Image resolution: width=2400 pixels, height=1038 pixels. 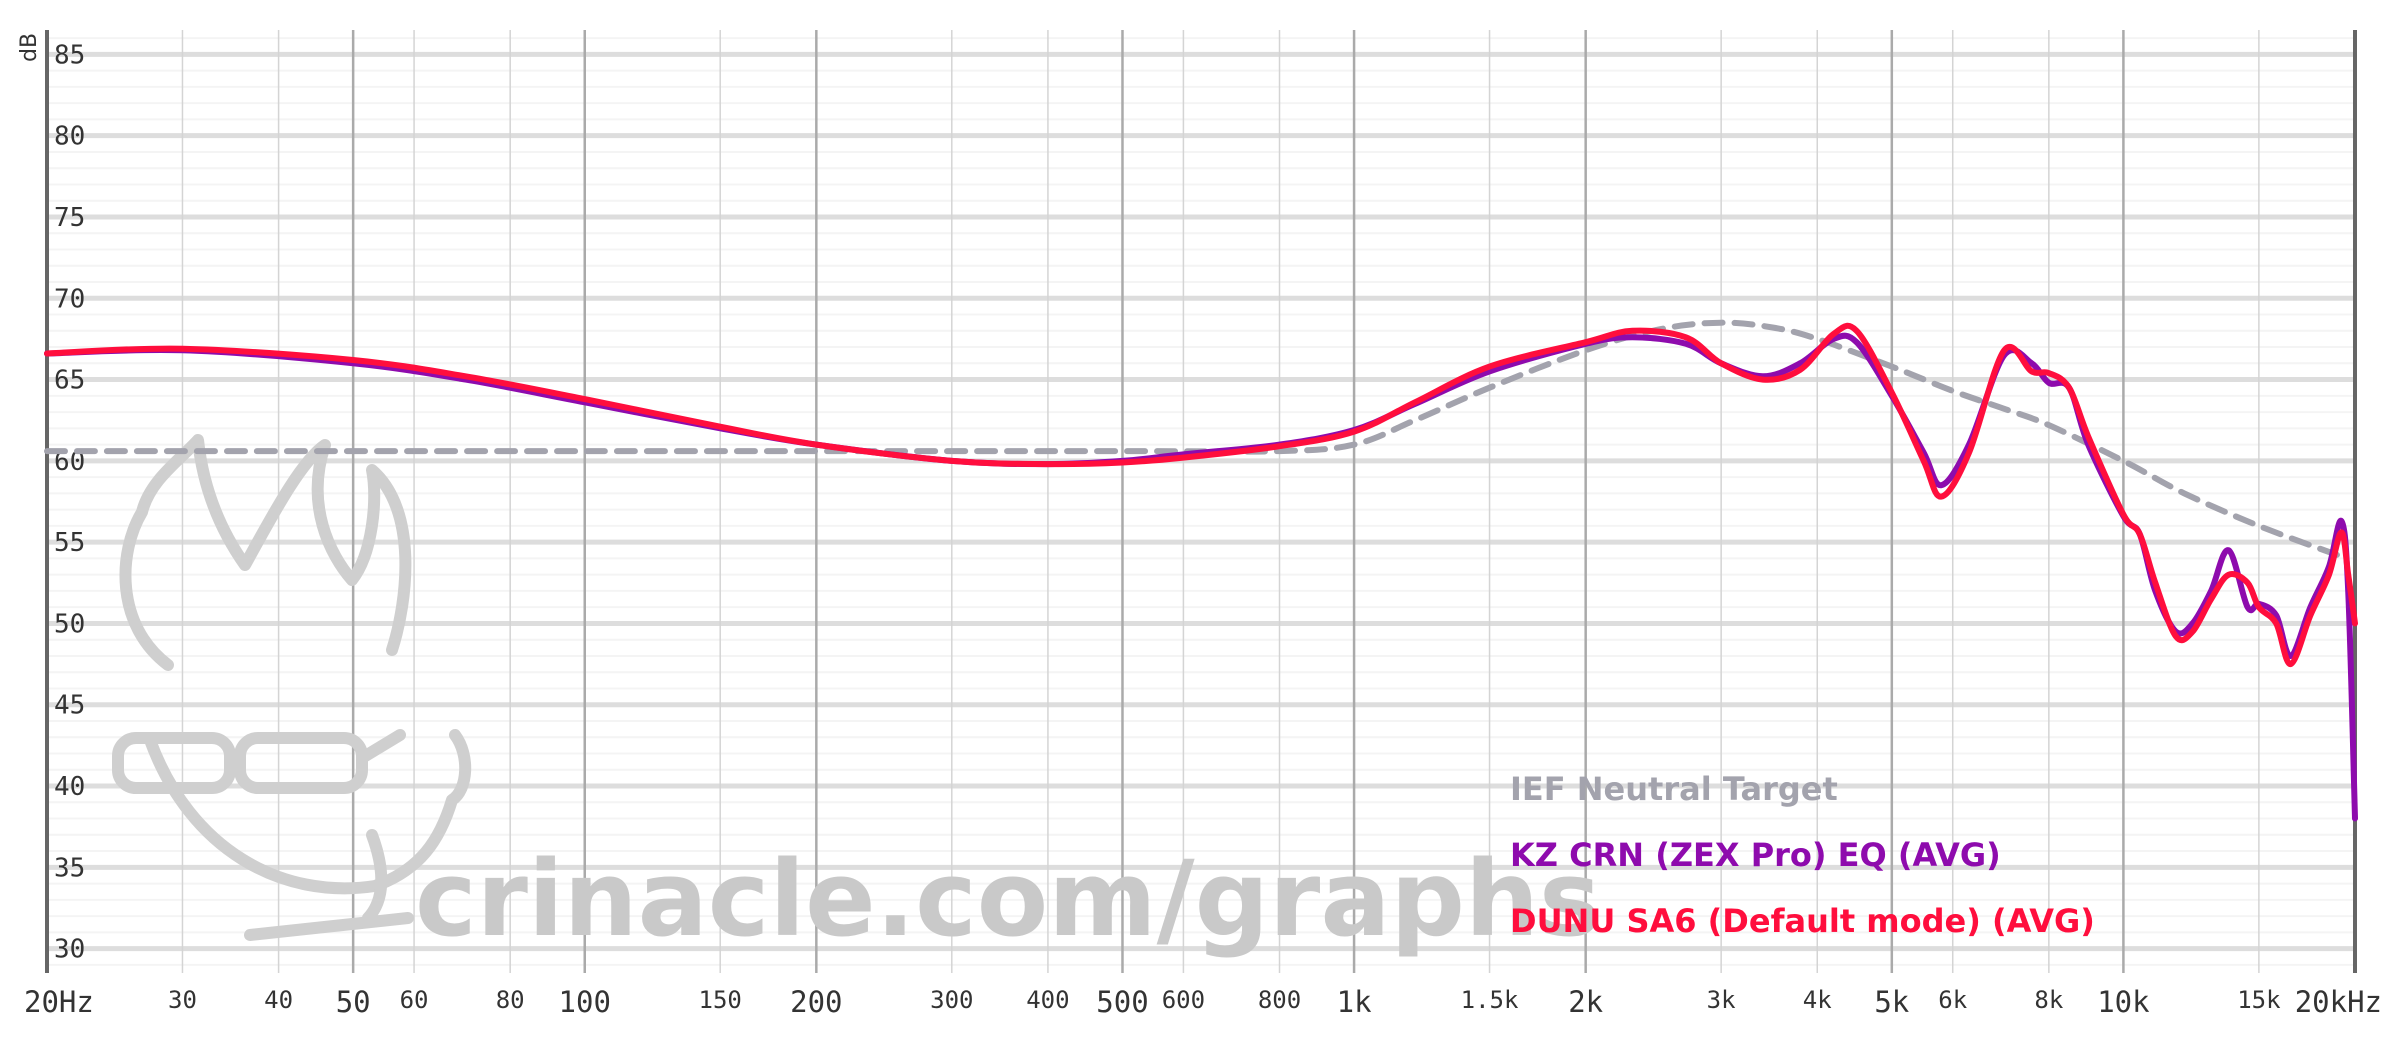 What do you see at coordinates (1279, 1000) in the screenshot?
I see `x-tick-label: 800` at bounding box center [1279, 1000].